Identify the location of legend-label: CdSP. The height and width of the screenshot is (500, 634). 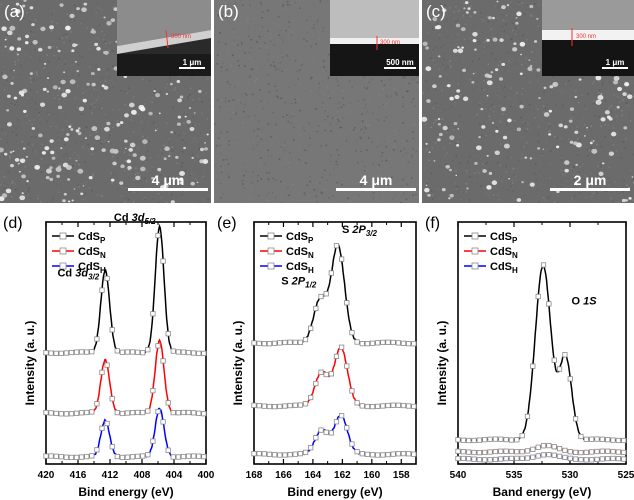
(300, 238).